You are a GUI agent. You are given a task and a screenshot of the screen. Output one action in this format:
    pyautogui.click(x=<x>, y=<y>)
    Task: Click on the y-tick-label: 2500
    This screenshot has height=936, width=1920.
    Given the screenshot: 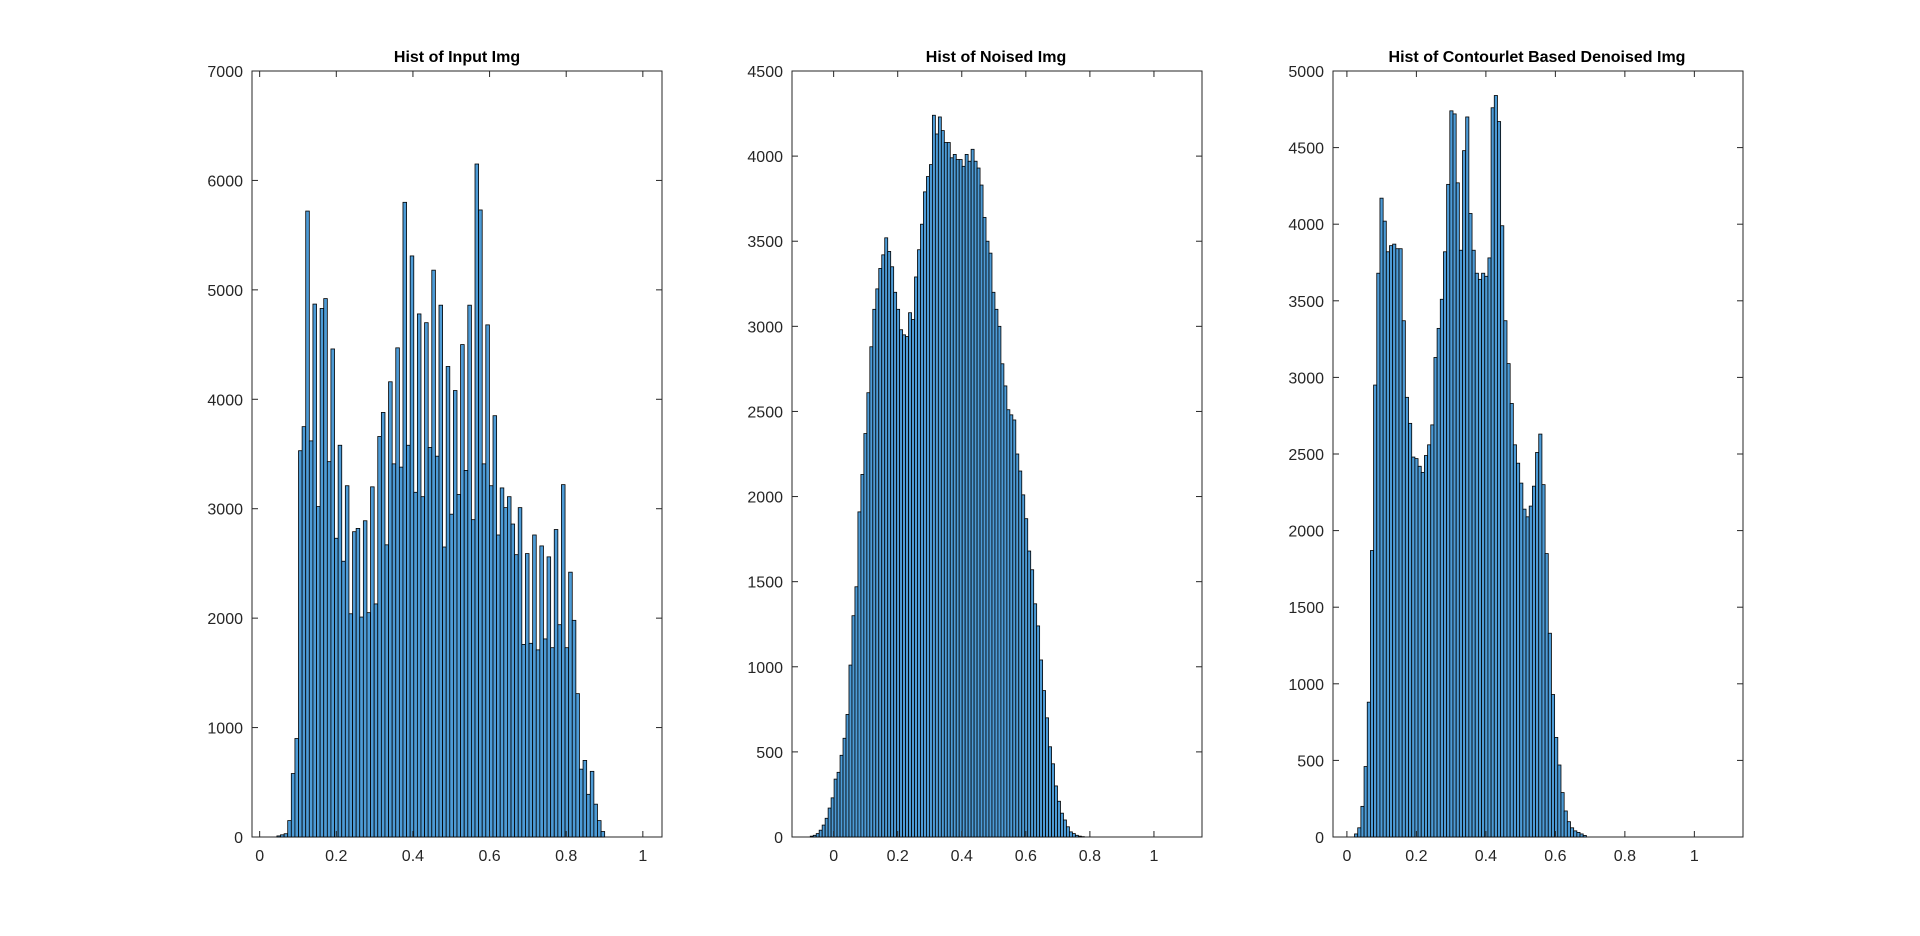 What is the action you would take?
    pyautogui.click(x=765, y=412)
    